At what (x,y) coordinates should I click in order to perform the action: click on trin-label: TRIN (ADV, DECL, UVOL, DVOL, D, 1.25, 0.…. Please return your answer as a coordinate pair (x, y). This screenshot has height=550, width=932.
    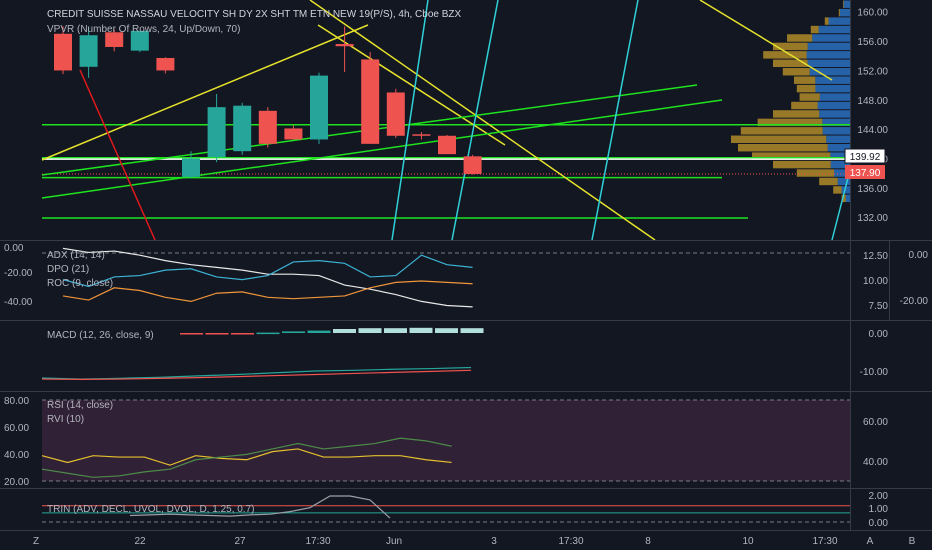
    Looking at the image, I should click on (150, 509).